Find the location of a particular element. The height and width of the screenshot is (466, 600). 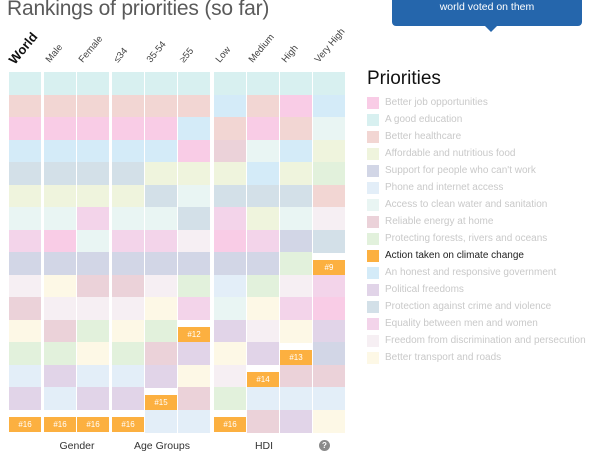

column-label-35-54: 35-54 is located at coordinates (156, 52).